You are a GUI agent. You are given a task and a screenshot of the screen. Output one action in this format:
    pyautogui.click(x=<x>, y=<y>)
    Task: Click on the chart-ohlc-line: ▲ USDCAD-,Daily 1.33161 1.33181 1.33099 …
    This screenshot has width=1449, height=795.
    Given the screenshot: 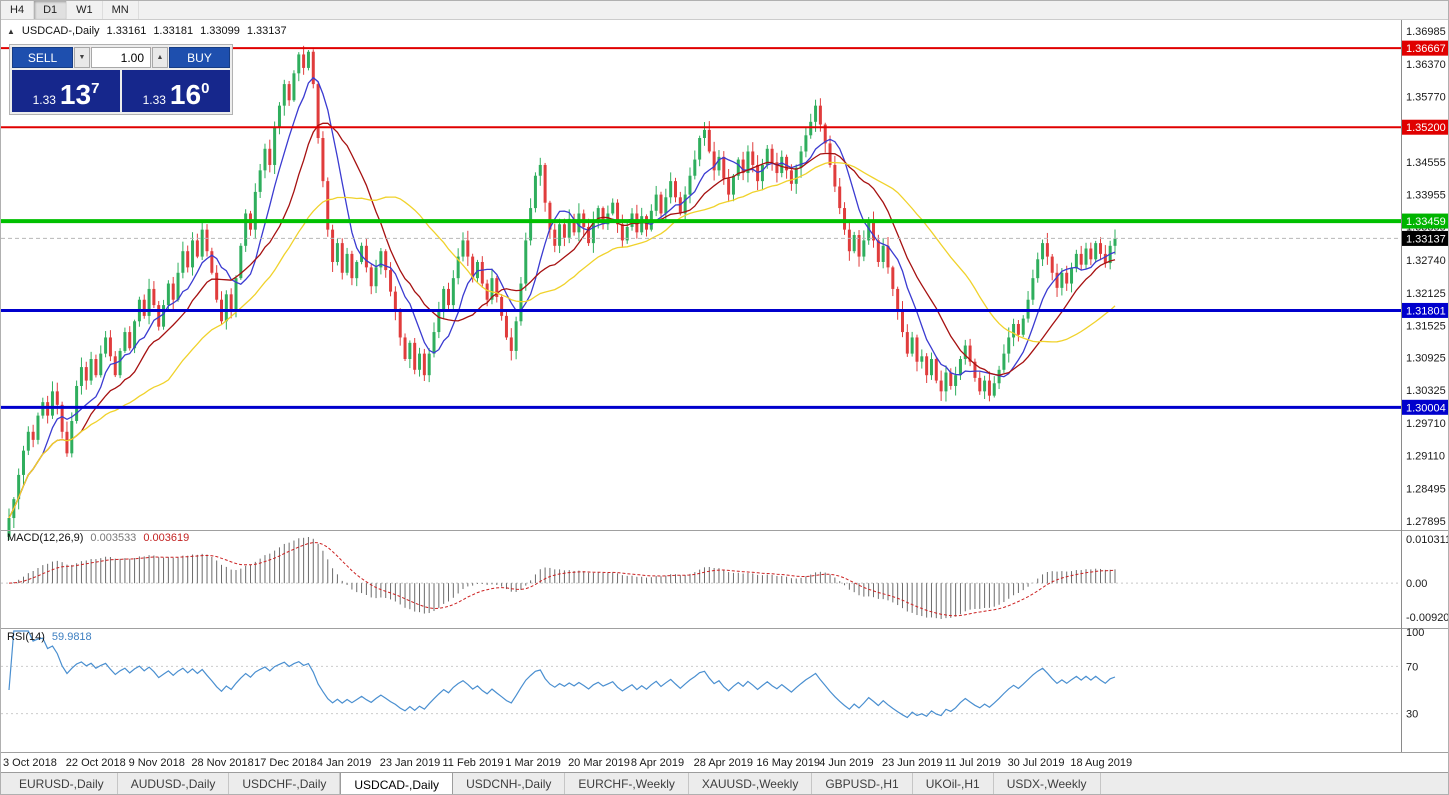 What is the action you would take?
    pyautogui.click(x=147, y=31)
    